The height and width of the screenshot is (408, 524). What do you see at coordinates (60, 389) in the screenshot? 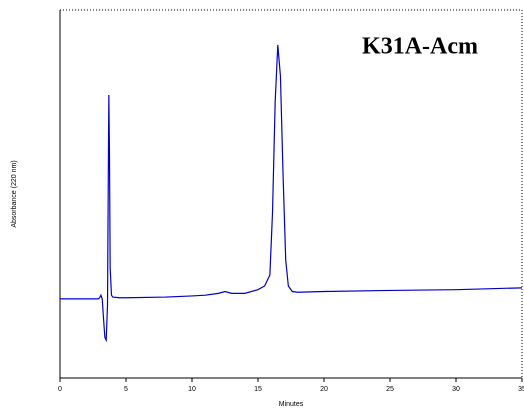
I see `x-tick-label: 0` at bounding box center [60, 389].